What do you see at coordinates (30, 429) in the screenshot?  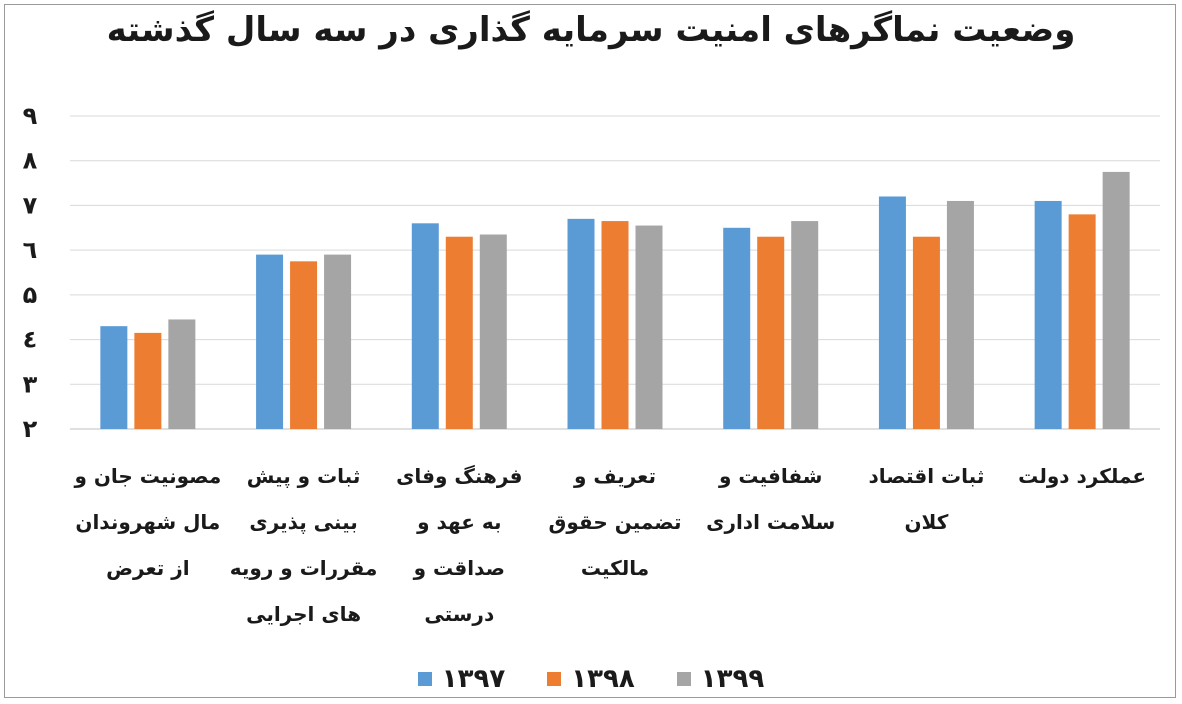 I see `y-tick-label: ۲` at bounding box center [30, 429].